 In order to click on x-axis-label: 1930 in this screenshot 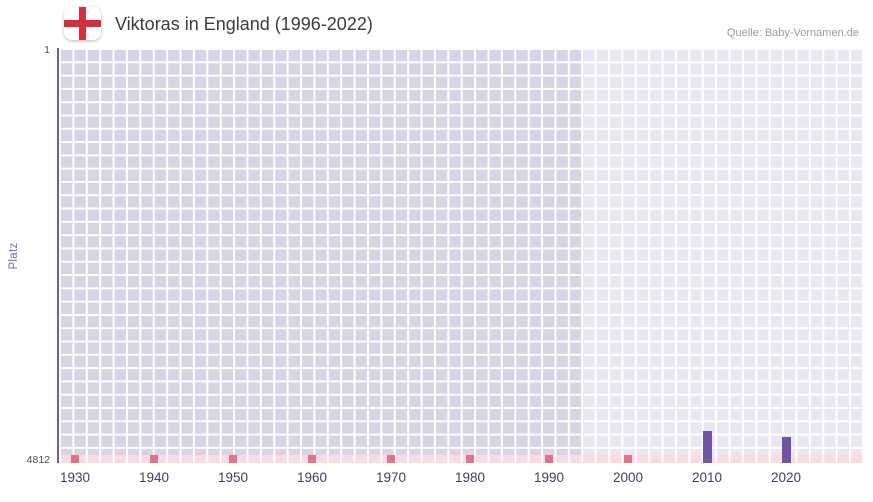, I will do `click(75, 477)`.